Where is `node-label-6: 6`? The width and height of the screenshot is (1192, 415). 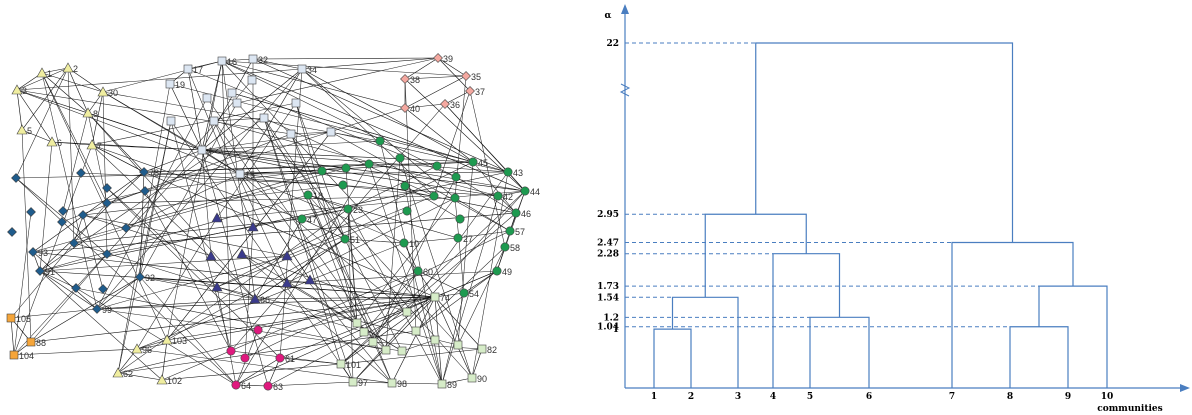 node-label-6: 6 is located at coordinates (59, 143).